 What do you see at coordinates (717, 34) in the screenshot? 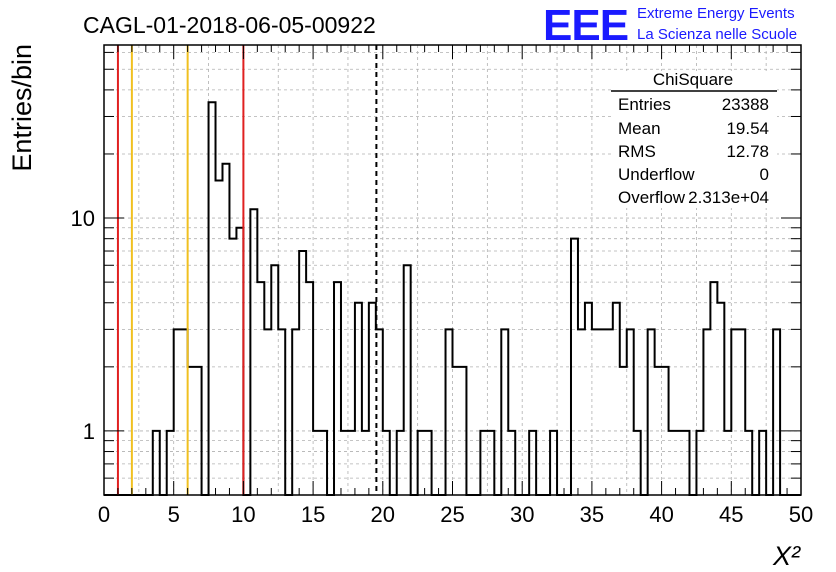
I see `logo-line2: La Scienza nelle Scuole` at bounding box center [717, 34].